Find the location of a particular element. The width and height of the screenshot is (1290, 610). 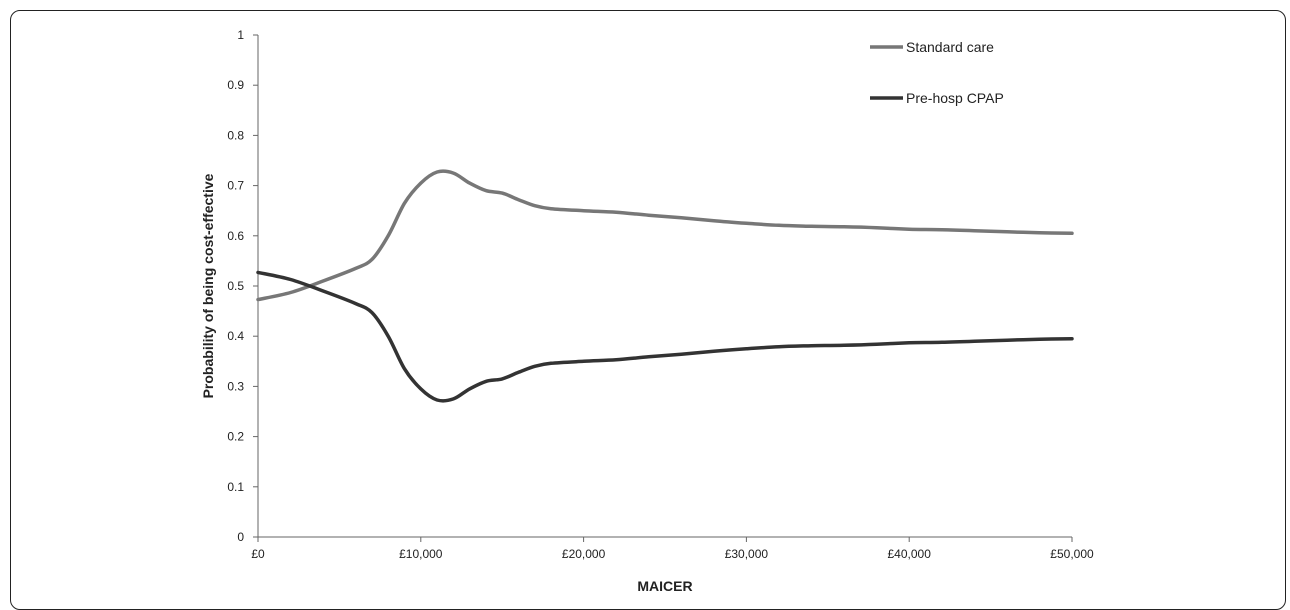

y-tick-label: 0.1 is located at coordinates (235, 487).